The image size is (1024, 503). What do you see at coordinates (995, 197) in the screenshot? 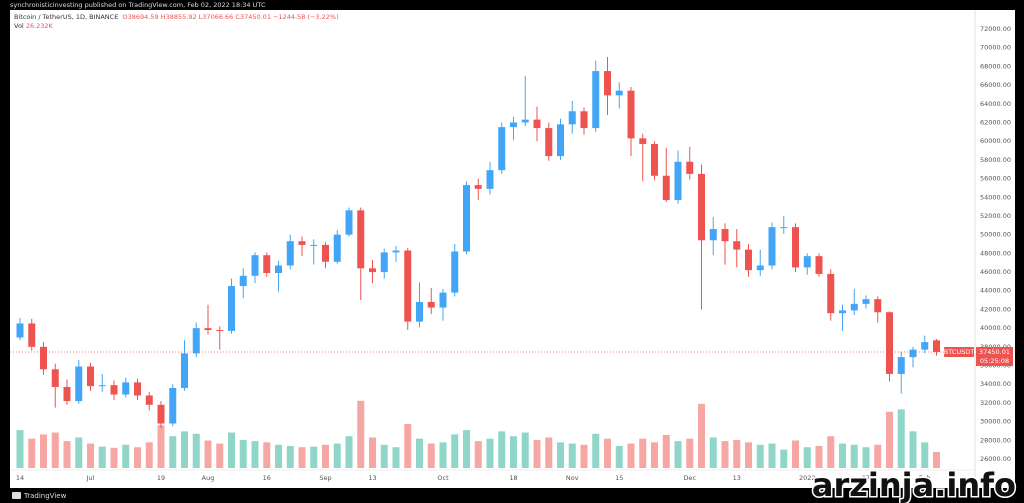
I see `y-tick-label: 54000.00` at bounding box center [995, 197].